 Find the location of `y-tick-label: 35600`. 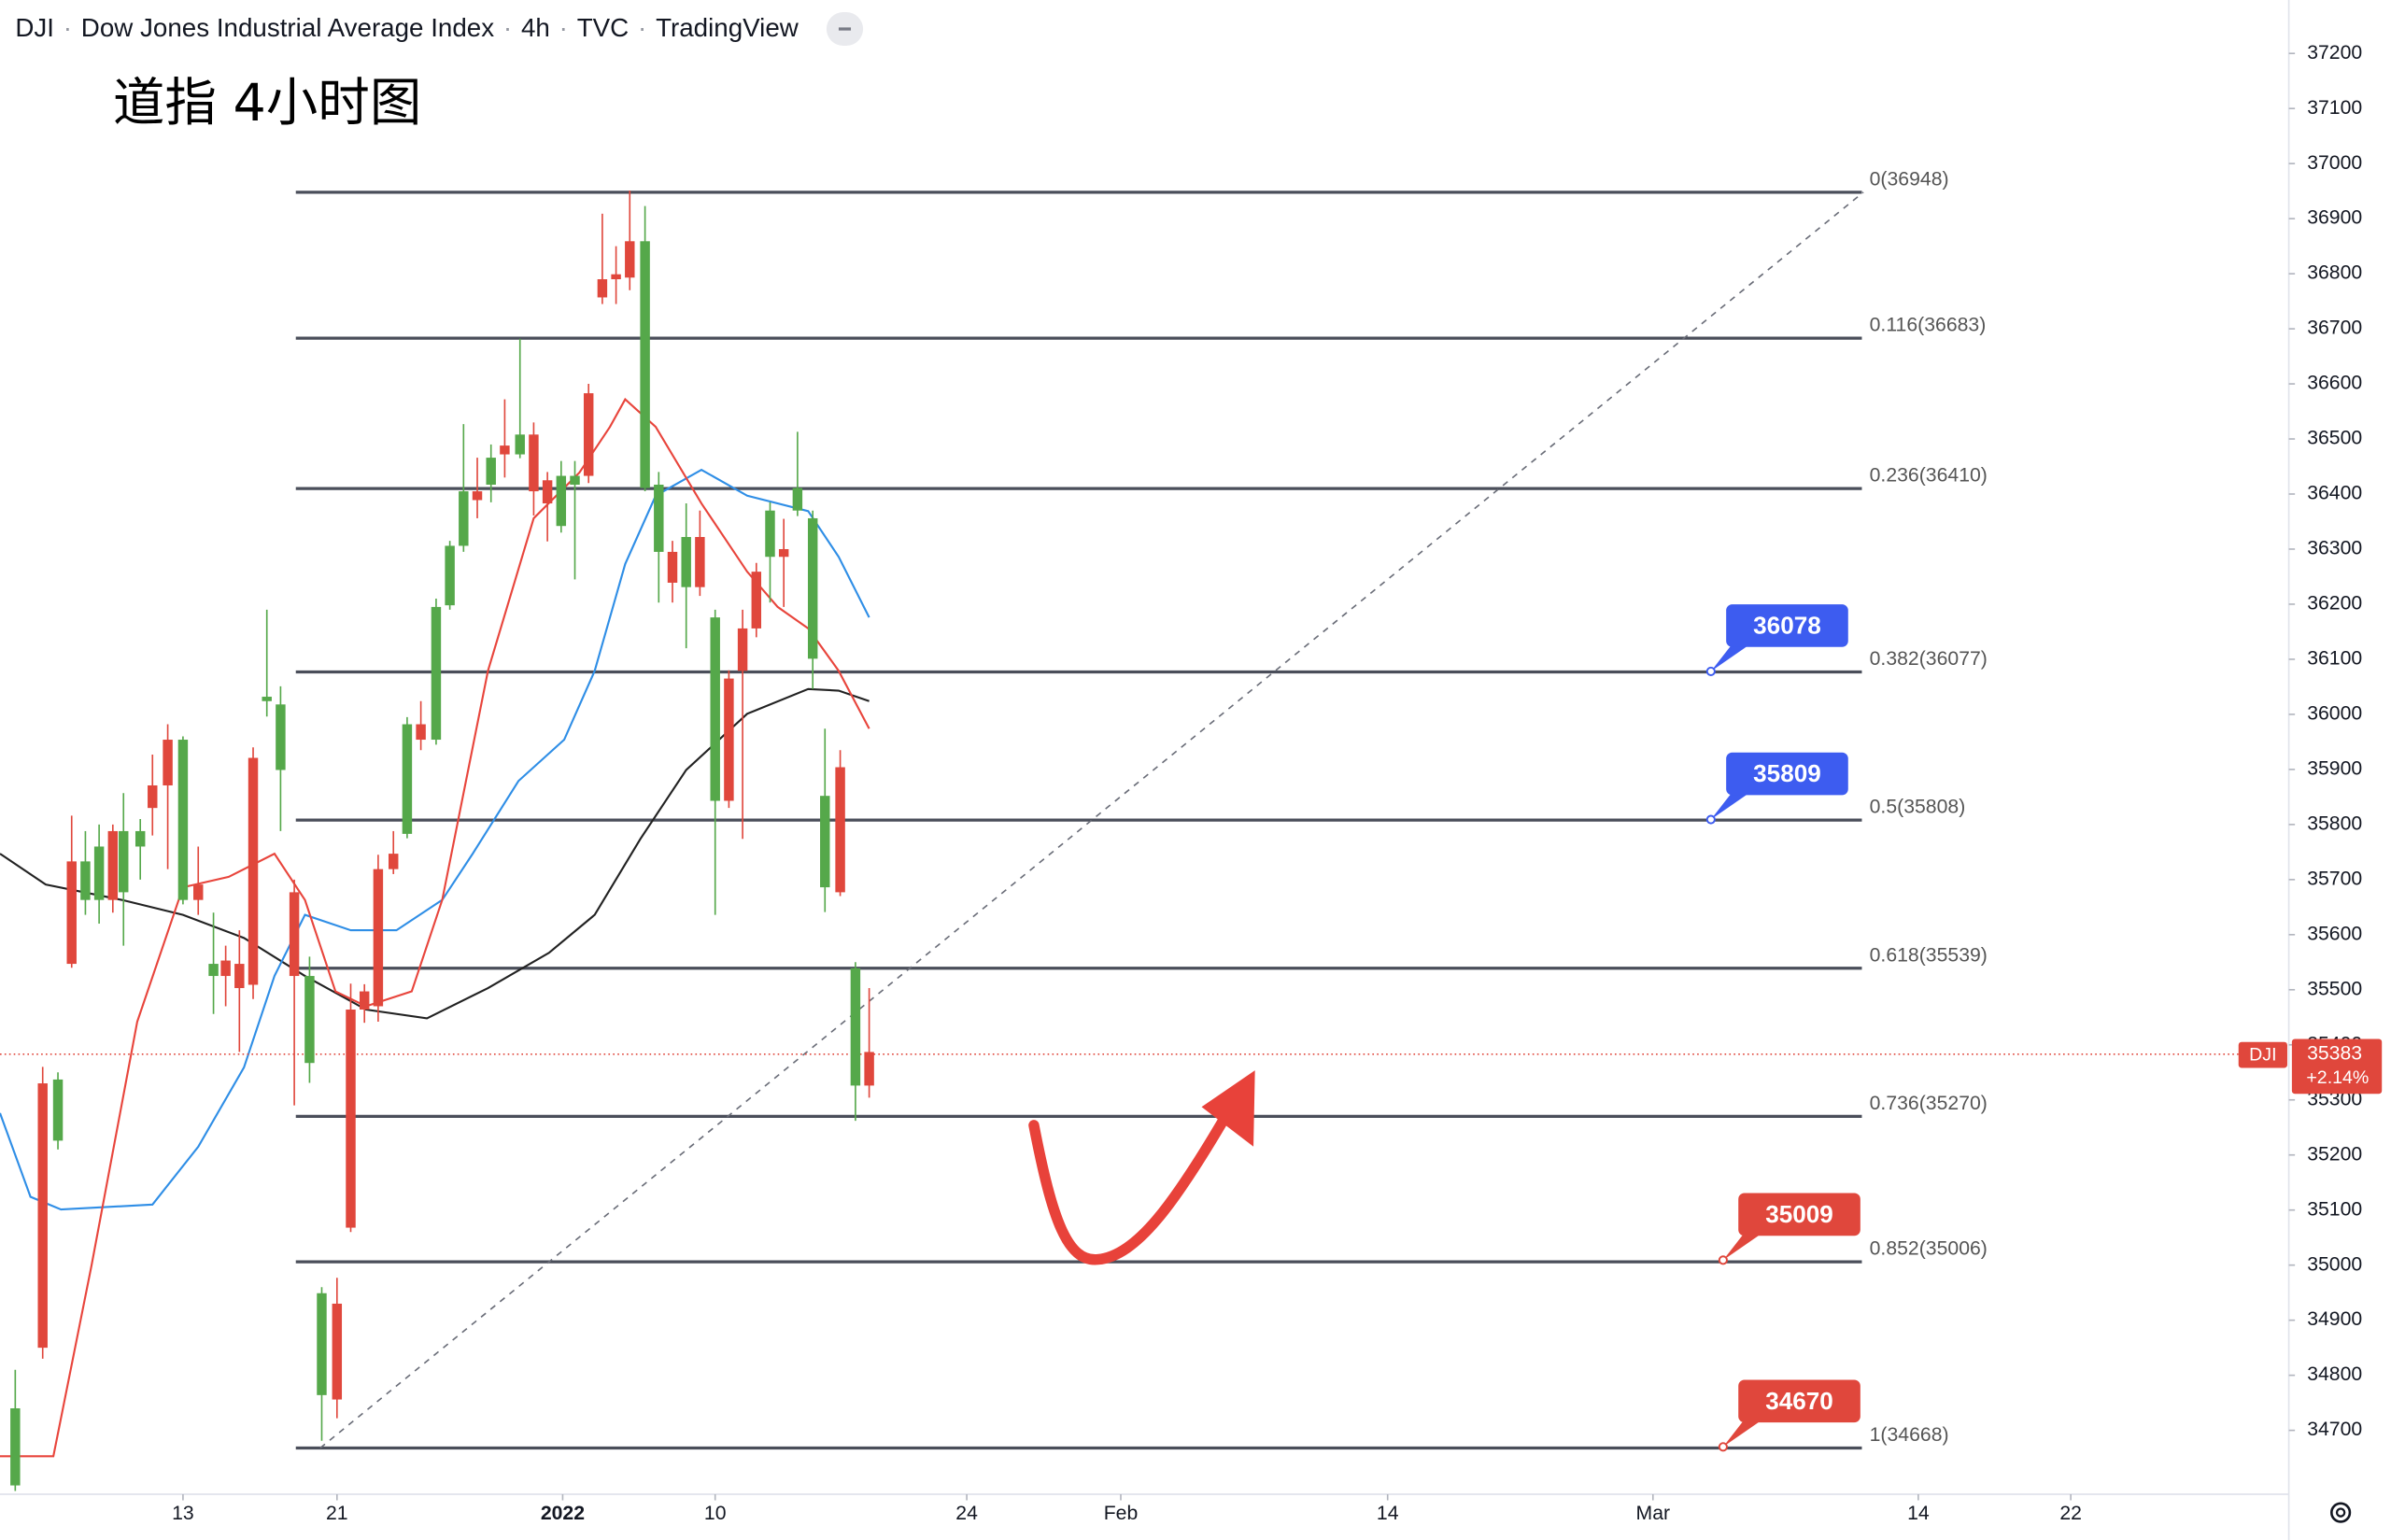

y-tick-label: 35600 is located at coordinates (2335, 933).